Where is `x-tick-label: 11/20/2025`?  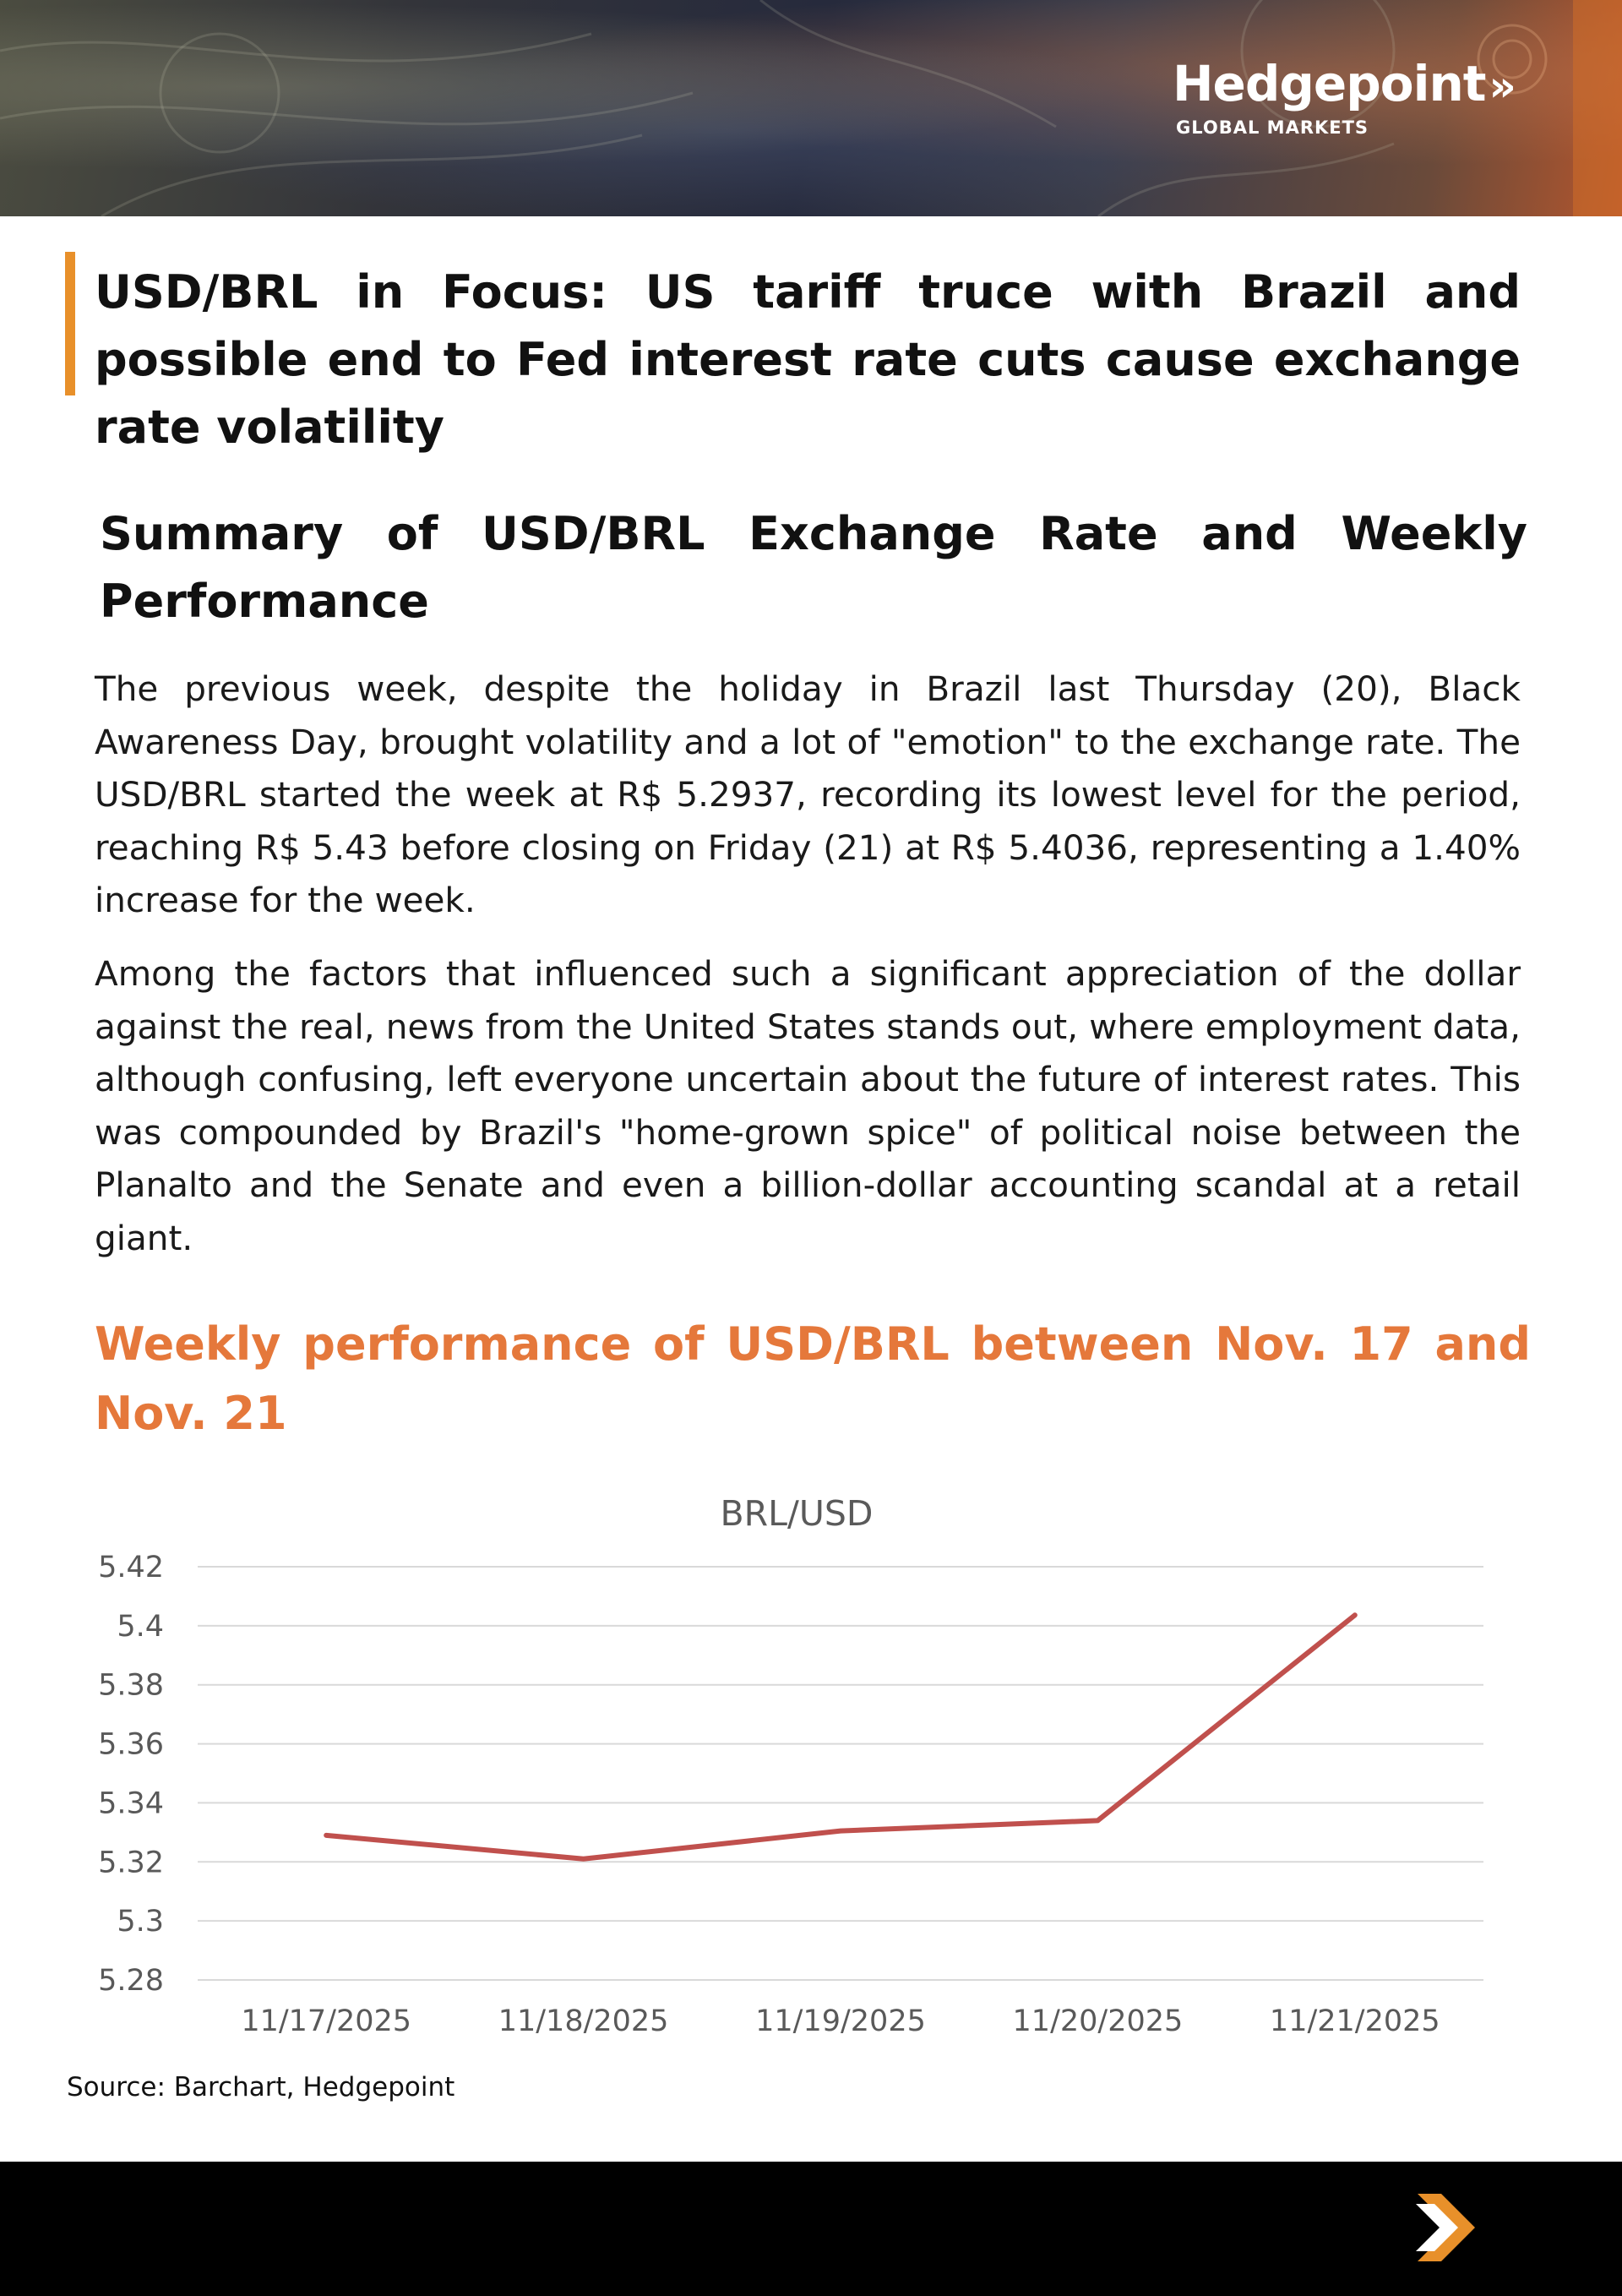 x-tick-label: 11/20/2025 is located at coordinates (1099, 2021).